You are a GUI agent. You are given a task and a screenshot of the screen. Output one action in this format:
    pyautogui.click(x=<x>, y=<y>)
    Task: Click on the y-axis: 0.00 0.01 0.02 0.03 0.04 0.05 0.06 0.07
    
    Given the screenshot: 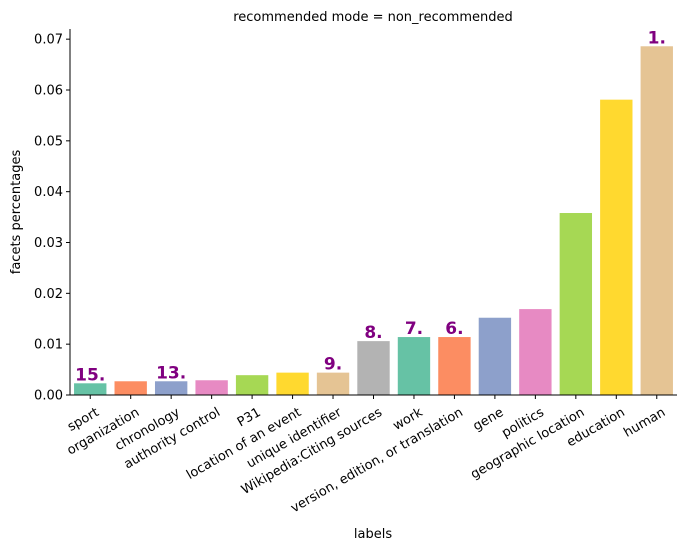 What is the action you would take?
    pyautogui.click(x=52, y=216)
    